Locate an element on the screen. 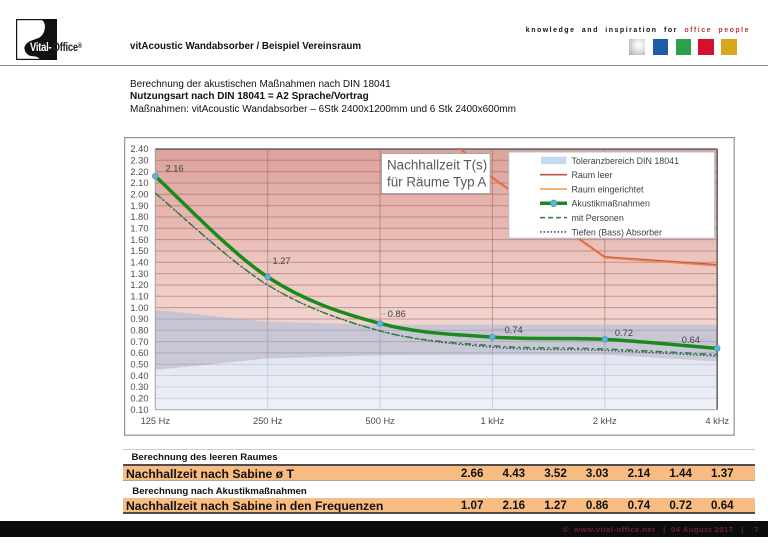 This screenshot has width=768, height=543. svg-text: Raum eingerichtet is located at coordinates (608, 189).